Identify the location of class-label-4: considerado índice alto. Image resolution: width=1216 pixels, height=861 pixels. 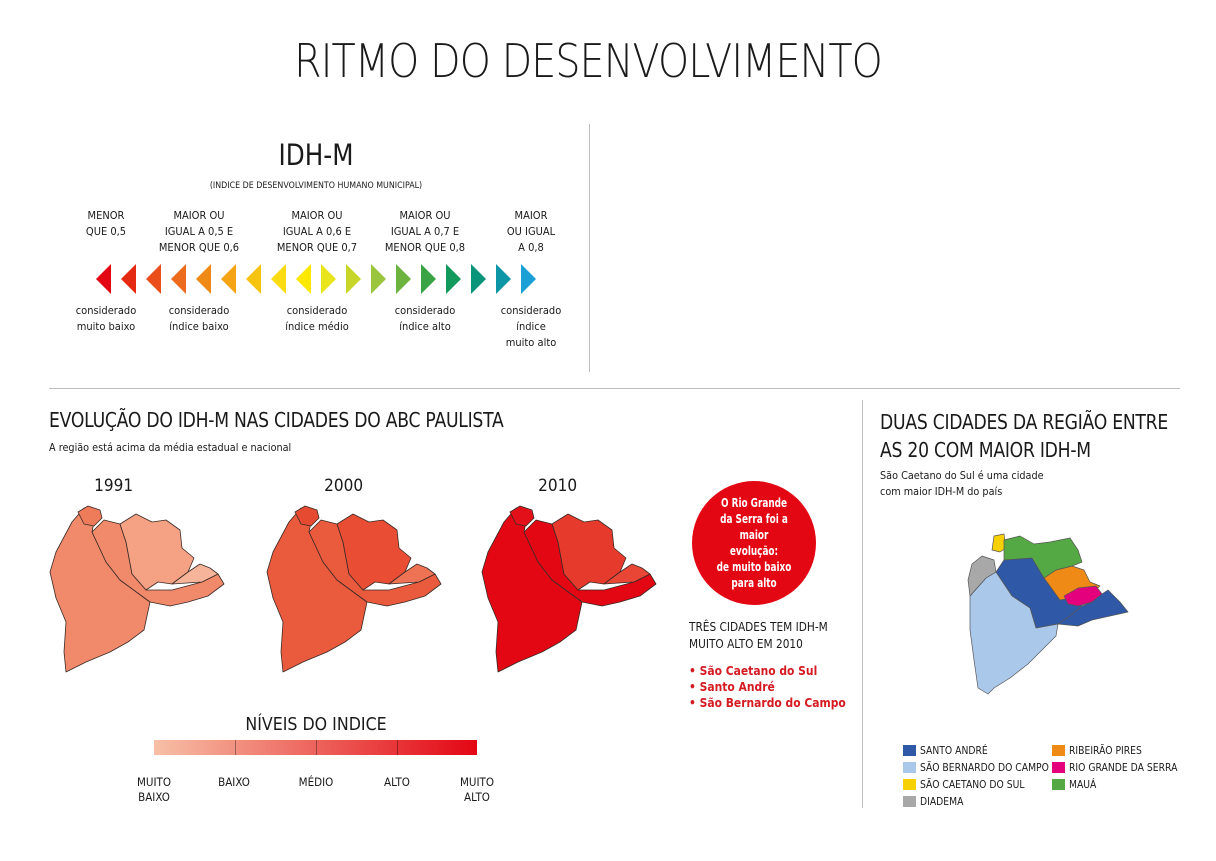
(425, 318).